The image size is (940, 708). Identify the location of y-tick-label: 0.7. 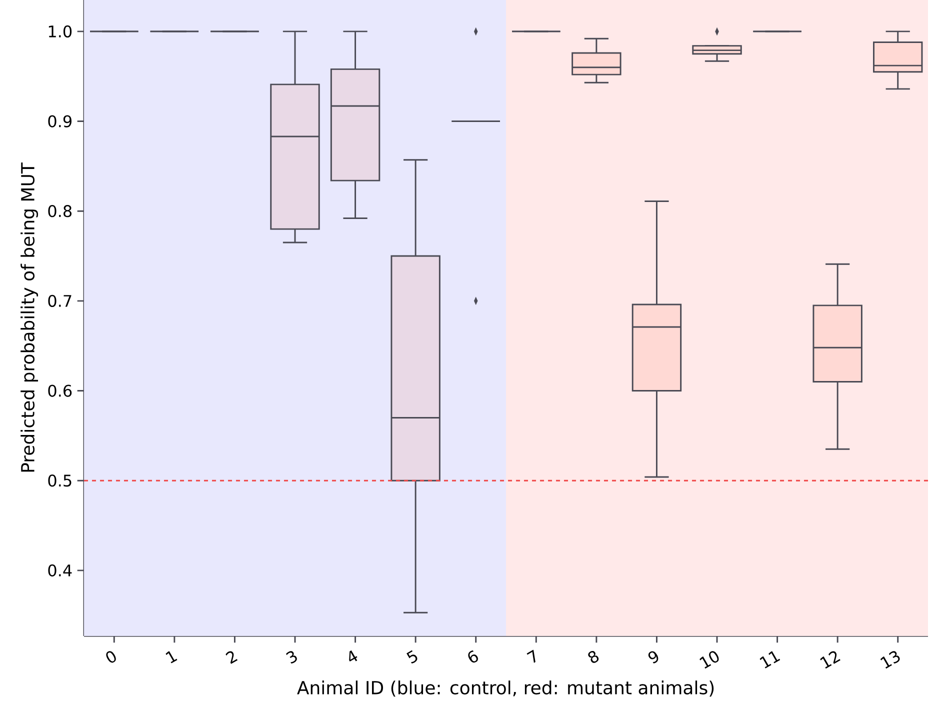
(60, 300).